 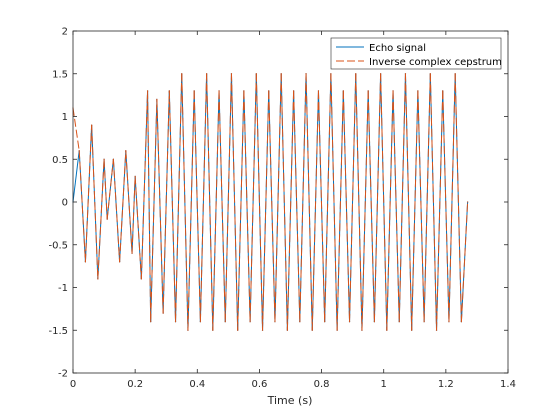 What do you see at coordinates (259, 384) in the screenshot?
I see `x-tick-label: 0.6` at bounding box center [259, 384].